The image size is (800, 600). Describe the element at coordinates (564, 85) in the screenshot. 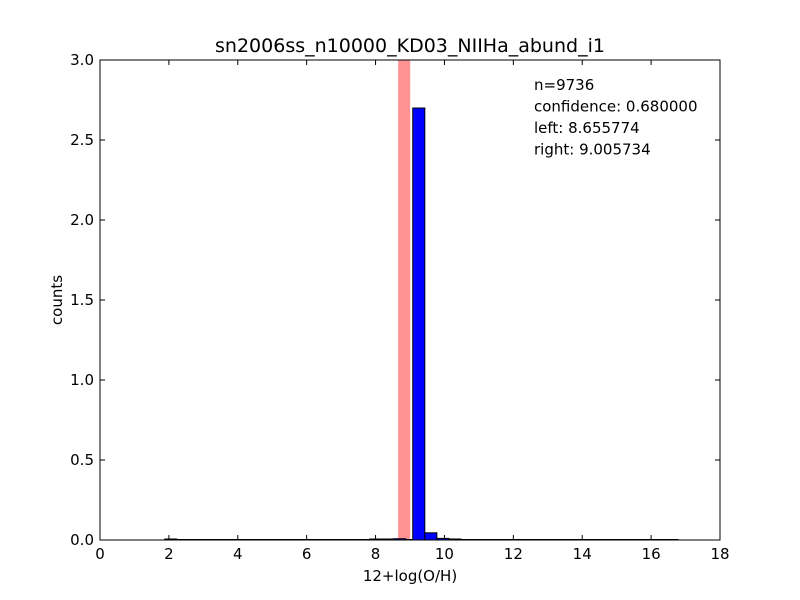

I see `annotation-line-0: n=9736` at that location.